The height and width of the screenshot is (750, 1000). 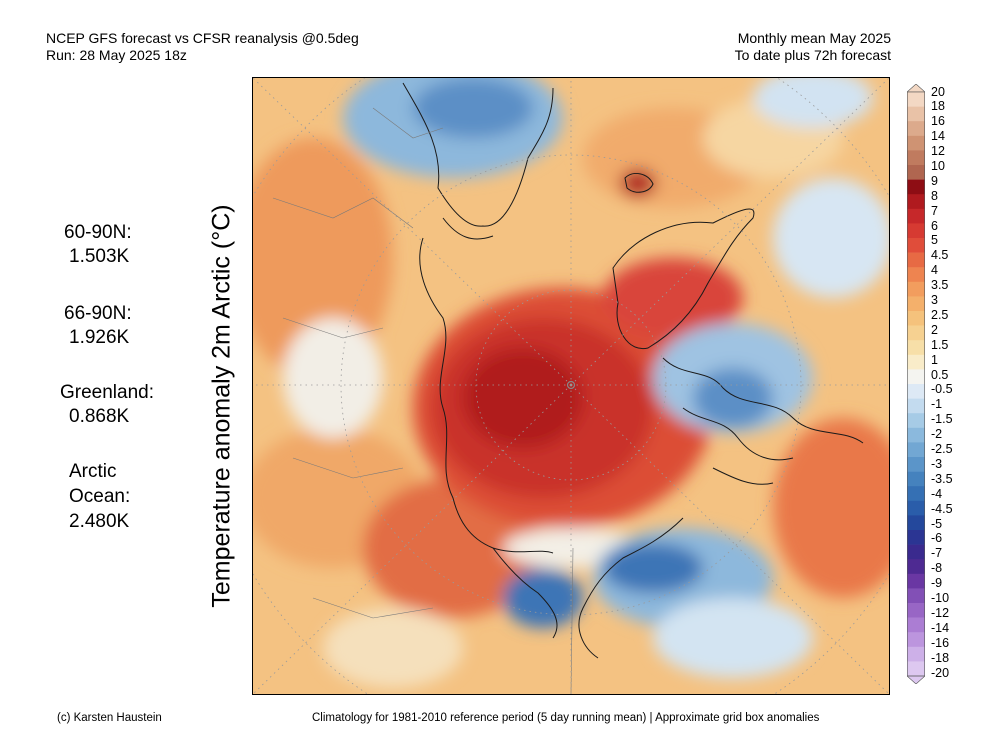 I want to click on colorbar-label: -20, so click(x=940, y=672).